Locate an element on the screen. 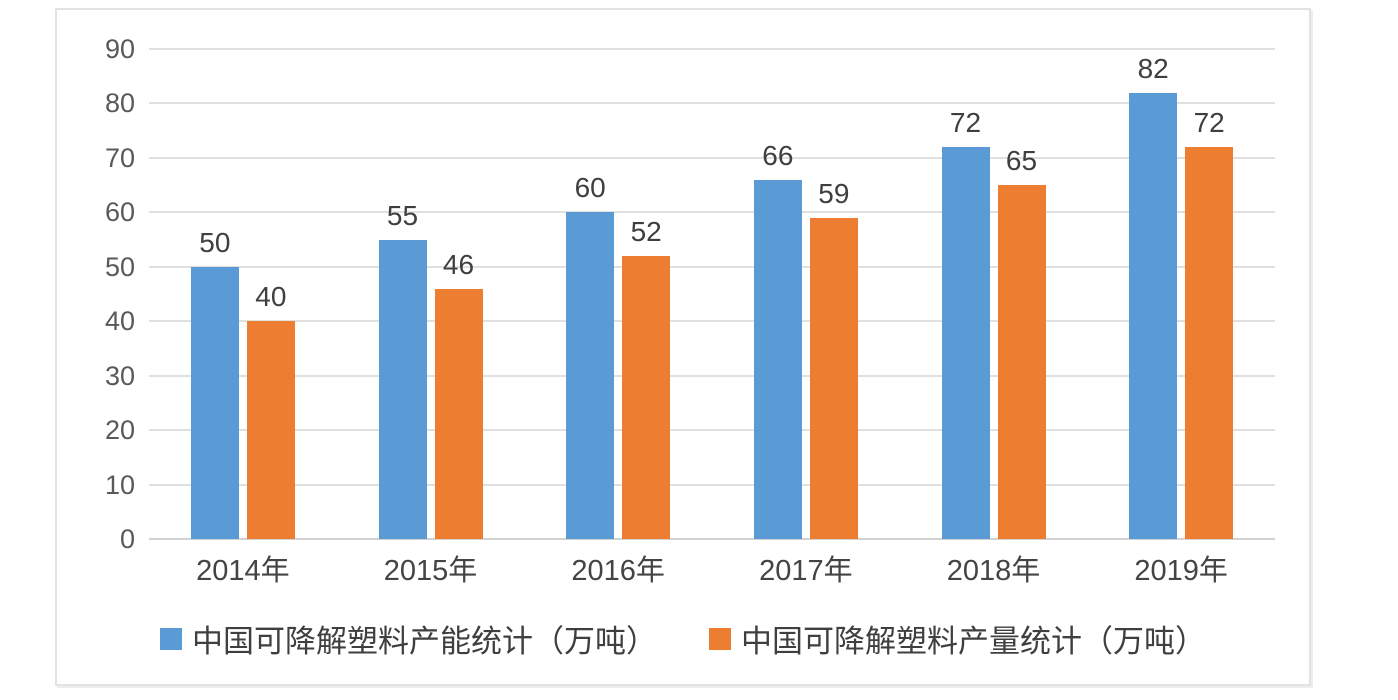 Image resolution: width=1398 pixels, height=700 pixels. y-tick-label: 70 is located at coordinates (119, 157).